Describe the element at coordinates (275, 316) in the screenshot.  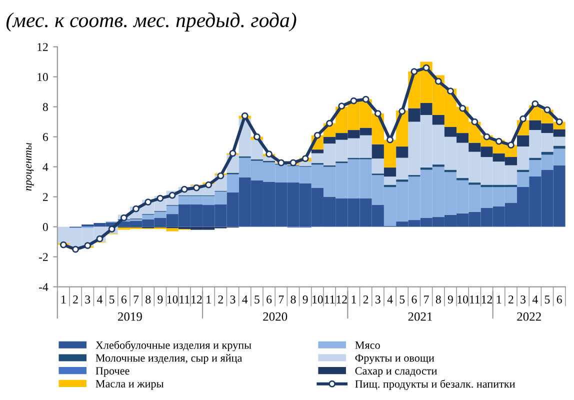
I see `text: 2020` at that location.